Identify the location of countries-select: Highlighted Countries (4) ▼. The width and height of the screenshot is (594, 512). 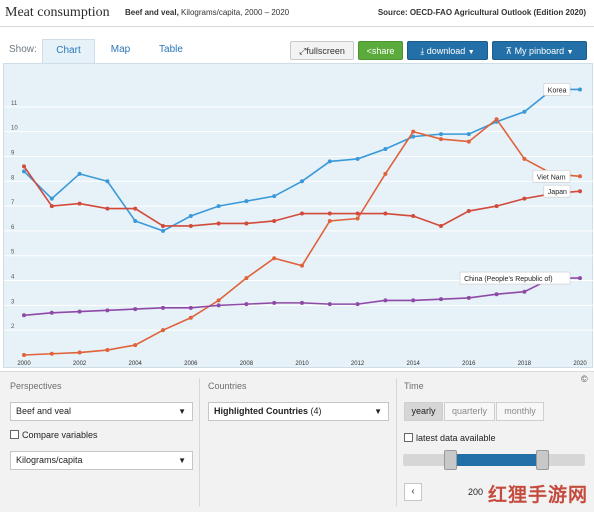
(298, 411).